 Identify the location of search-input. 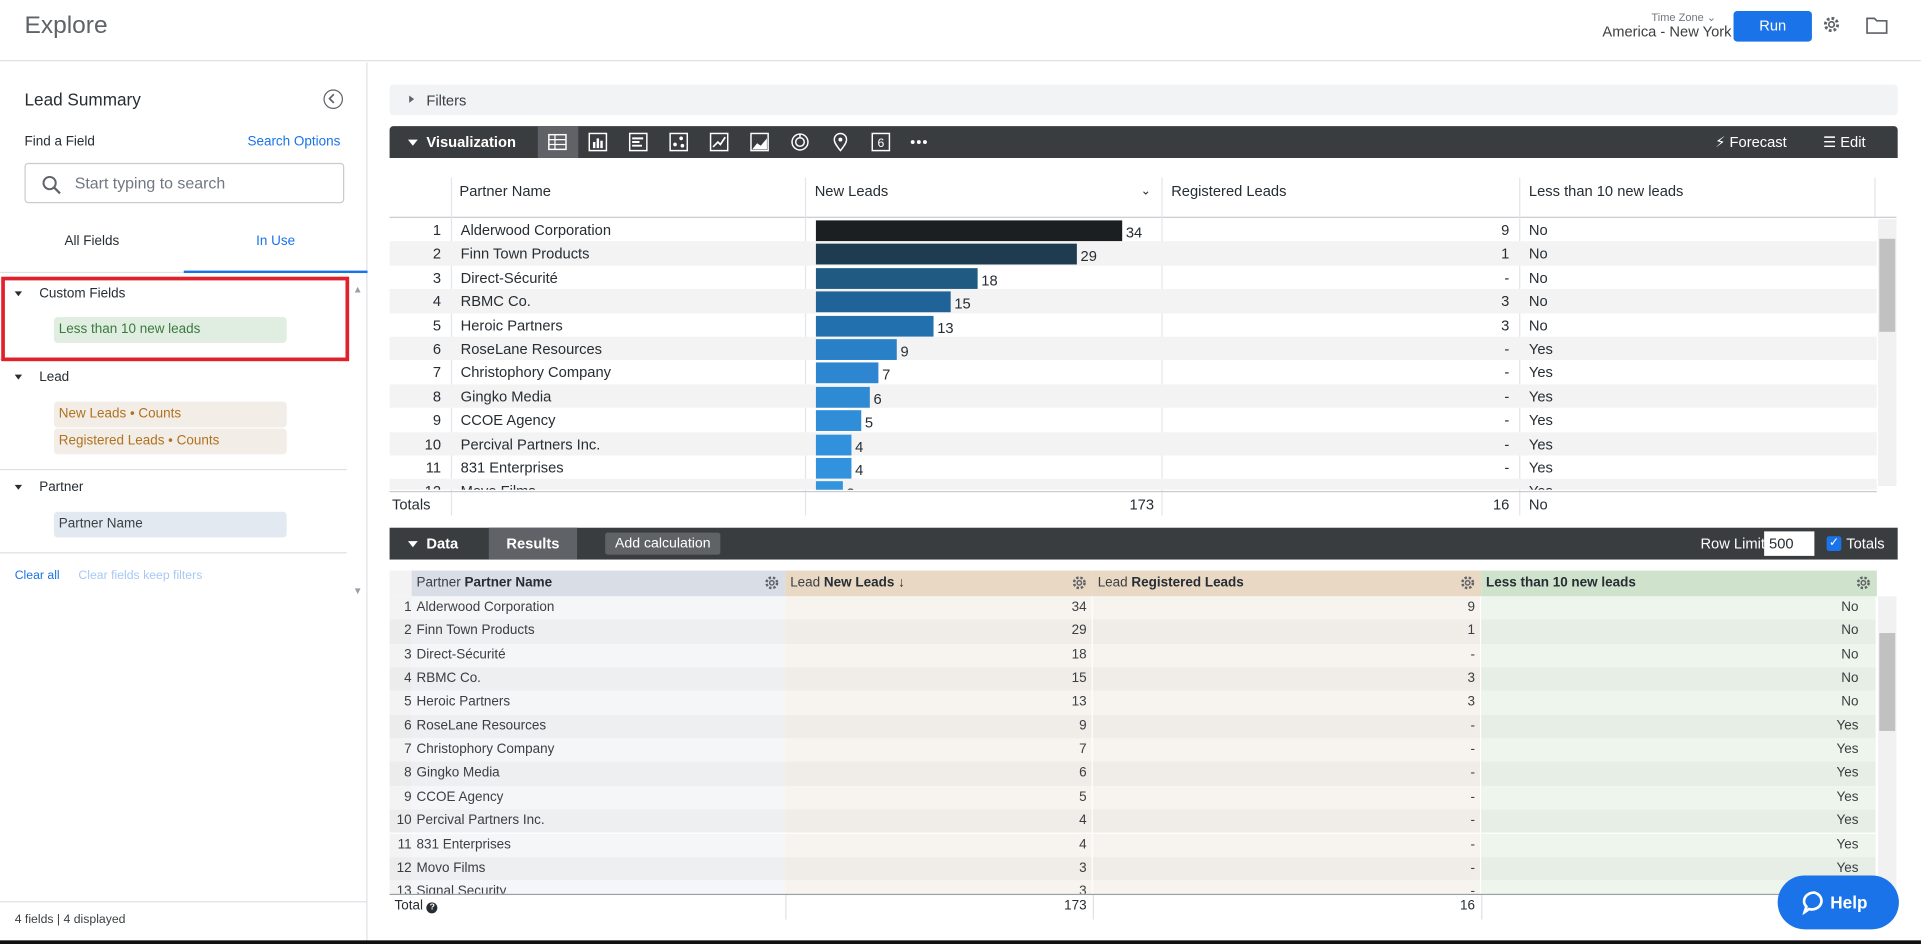
(197, 183).